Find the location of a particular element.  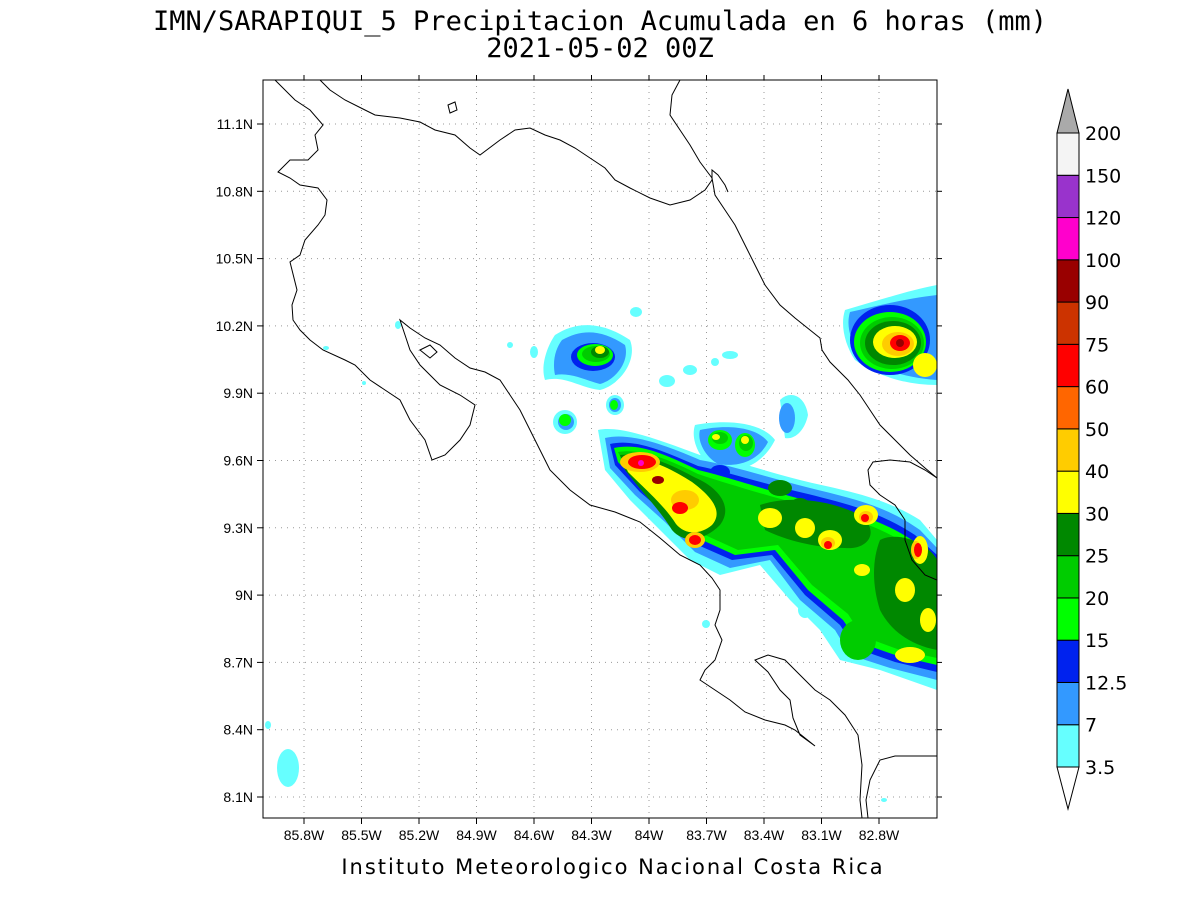

lat-tick-label: 8.7N is located at coordinates (238, 662).